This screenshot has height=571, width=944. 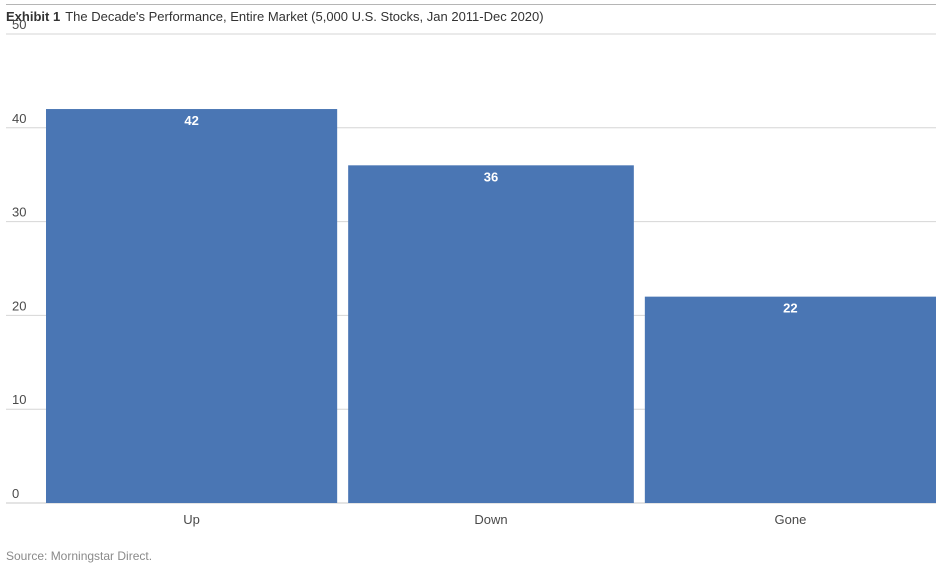 What do you see at coordinates (33, 16) in the screenshot?
I see `exhibit-label: Exhibit 1` at bounding box center [33, 16].